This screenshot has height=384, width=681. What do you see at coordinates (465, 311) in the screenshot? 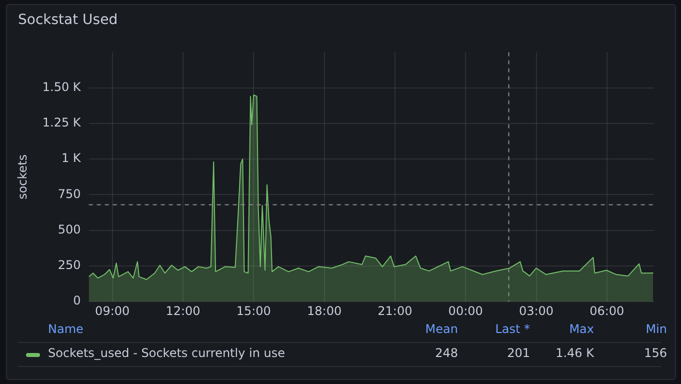
I see `x-tick-label: 00:00` at bounding box center [465, 311].